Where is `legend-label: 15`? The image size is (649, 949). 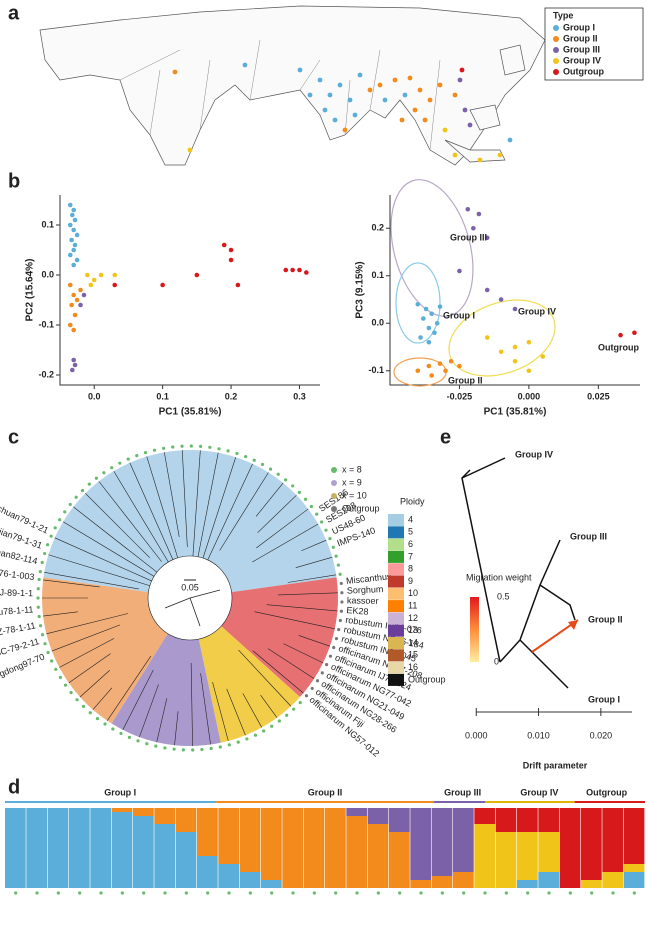 legend-label: 15 is located at coordinates (413, 655).